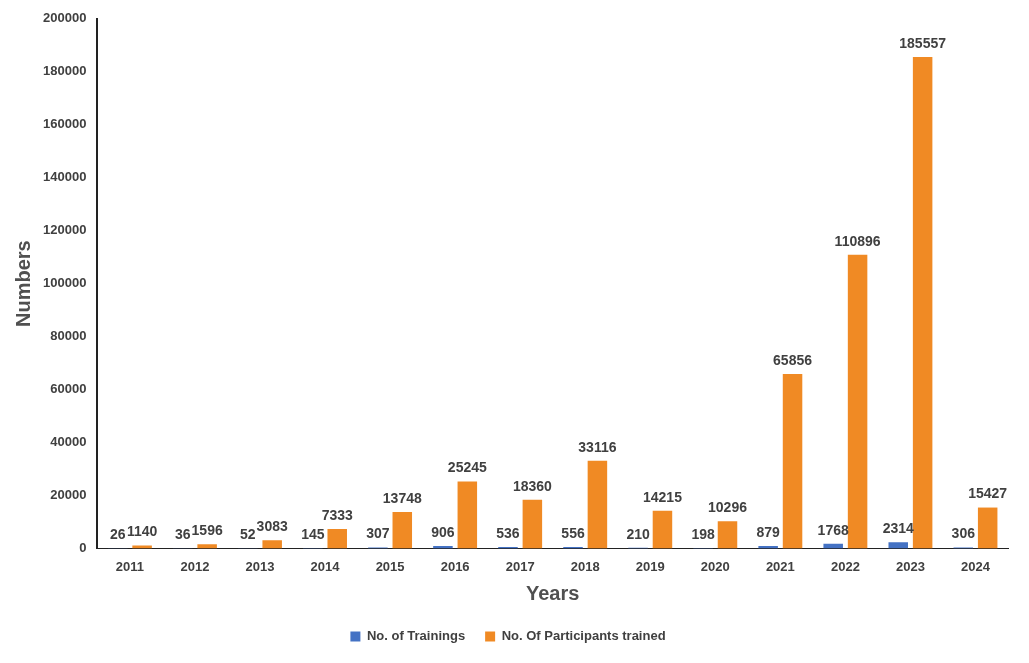 This screenshot has width=1029, height=663. Describe the element at coordinates (68, 442) in the screenshot. I see `y-tick-label: 40000` at that location.